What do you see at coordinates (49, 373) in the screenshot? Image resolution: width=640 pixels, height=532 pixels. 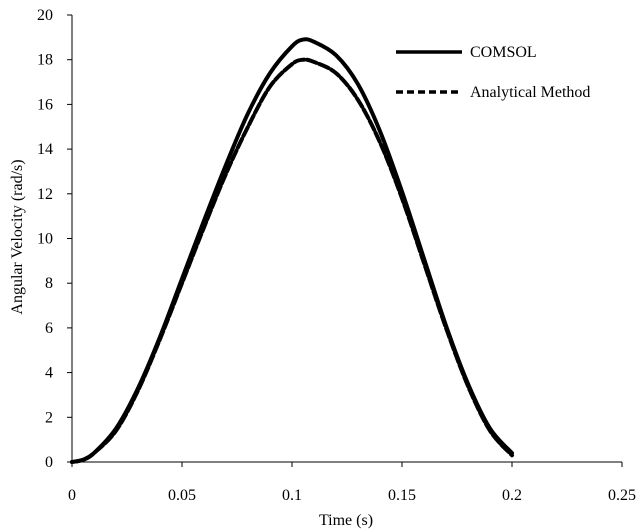 I see `y-tick-label: 4` at bounding box center [49, 373].